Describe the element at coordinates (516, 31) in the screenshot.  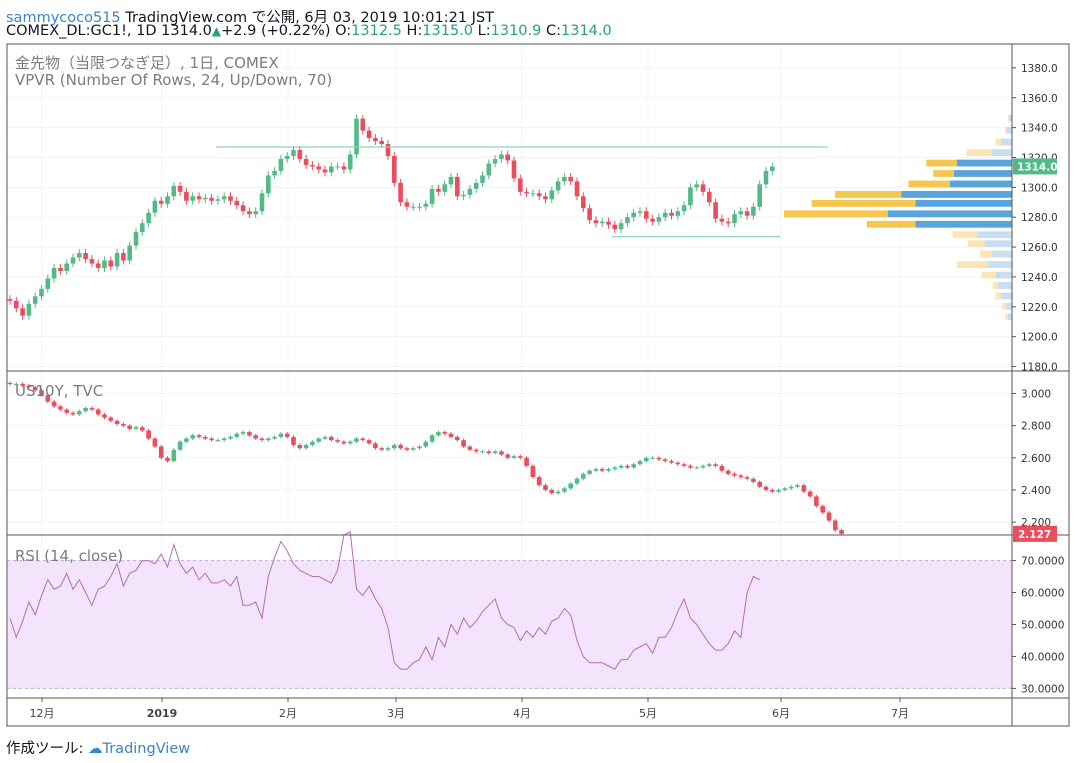
I see `low-value: 1310.9` at that location.